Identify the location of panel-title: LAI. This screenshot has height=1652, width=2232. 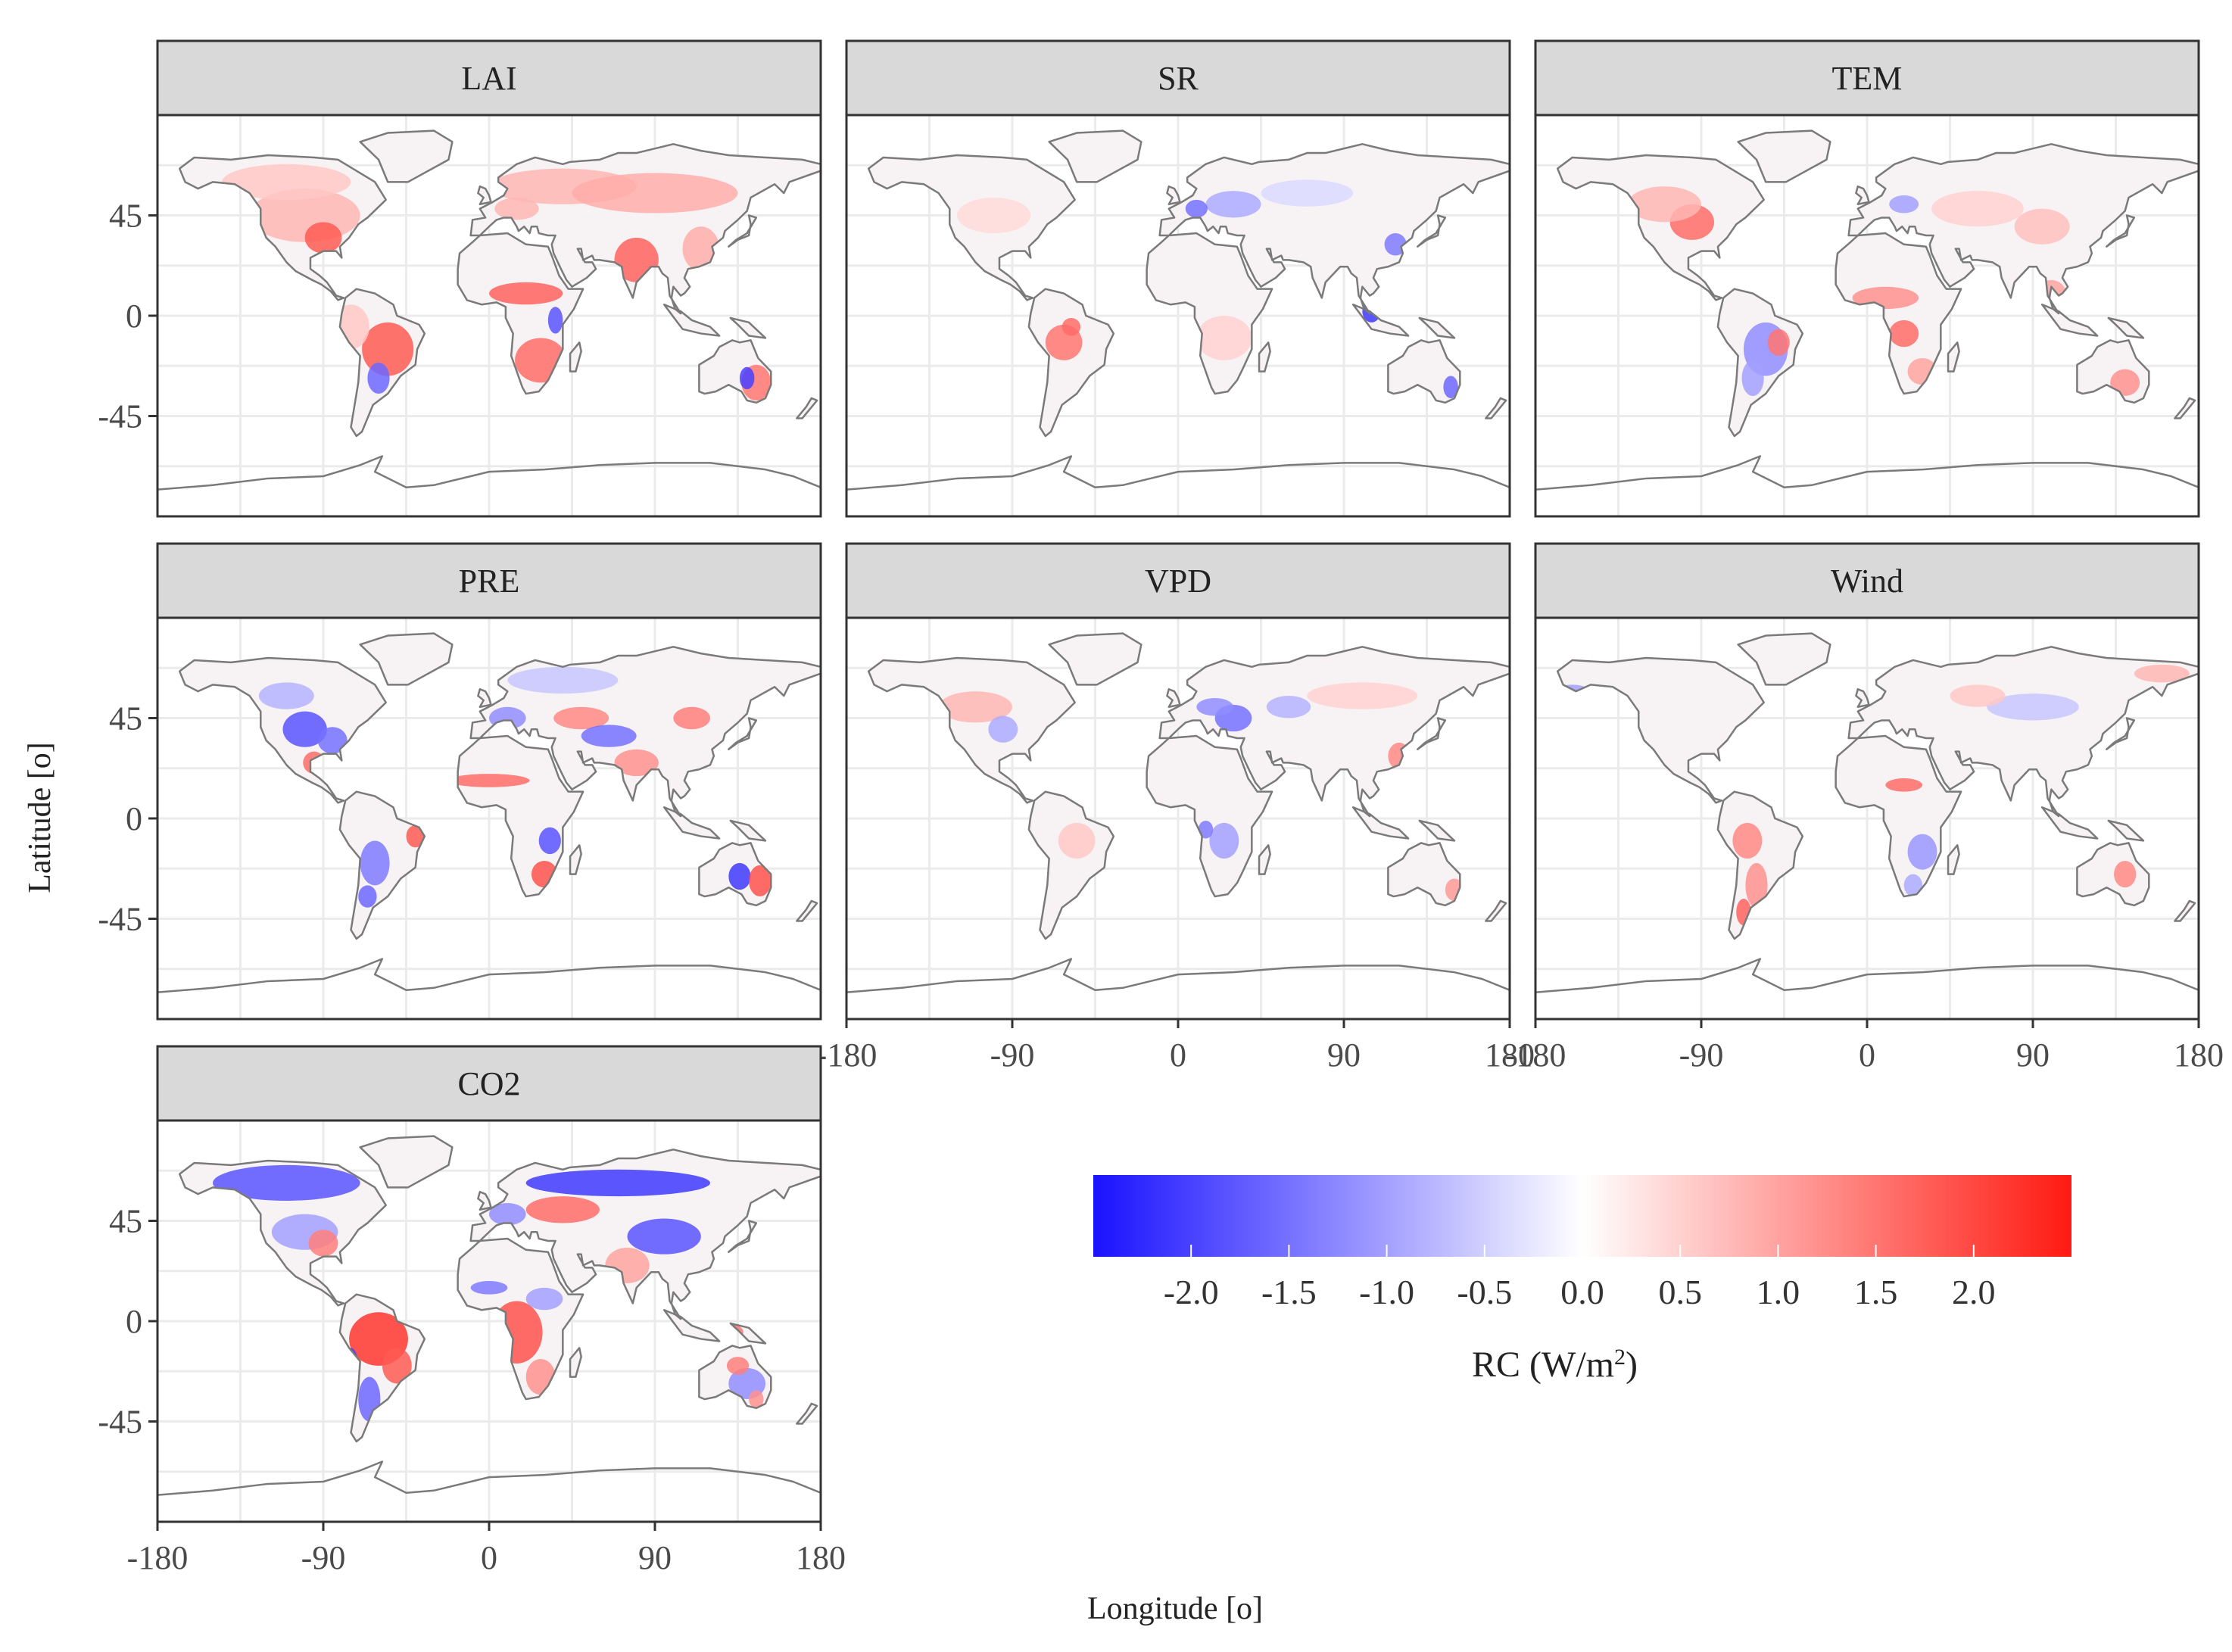
(488, 78).